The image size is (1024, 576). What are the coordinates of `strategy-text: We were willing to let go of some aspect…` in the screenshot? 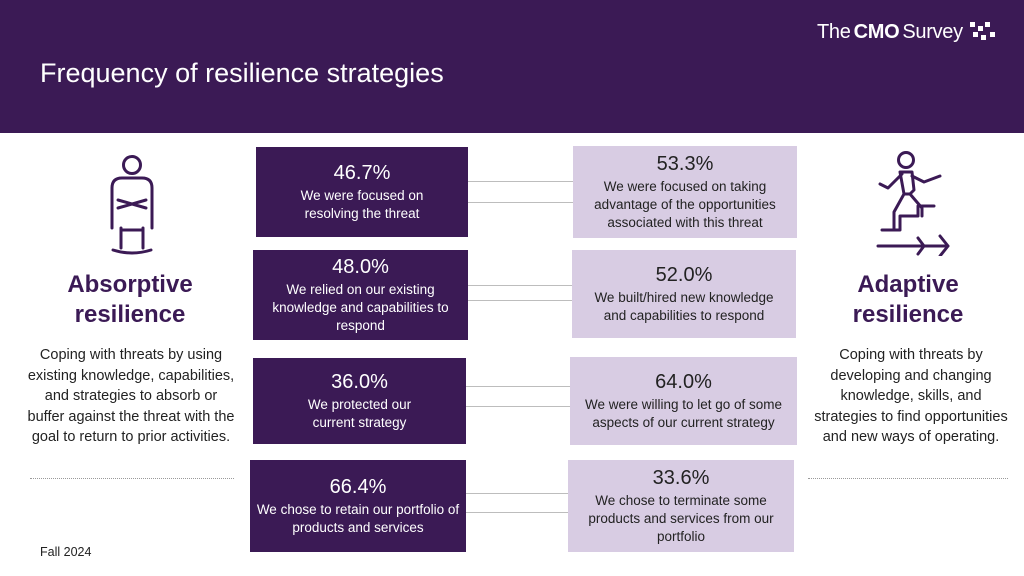 It's located at (683, 413).